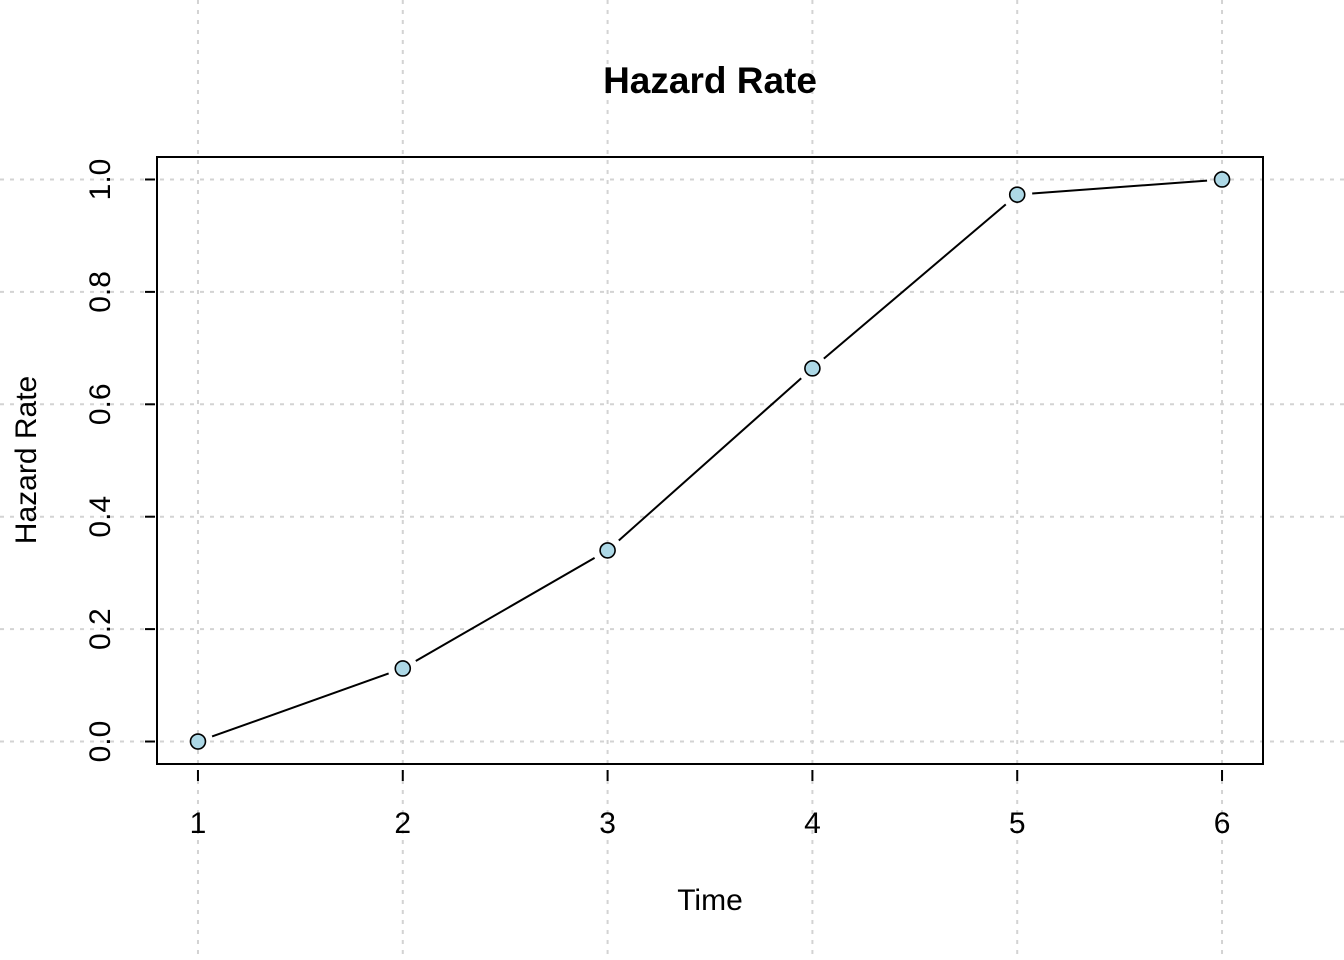 This screenshot has height=960, width=1344. I want to click on y-tick-label-1.0: 1.0, so click(100, 180).